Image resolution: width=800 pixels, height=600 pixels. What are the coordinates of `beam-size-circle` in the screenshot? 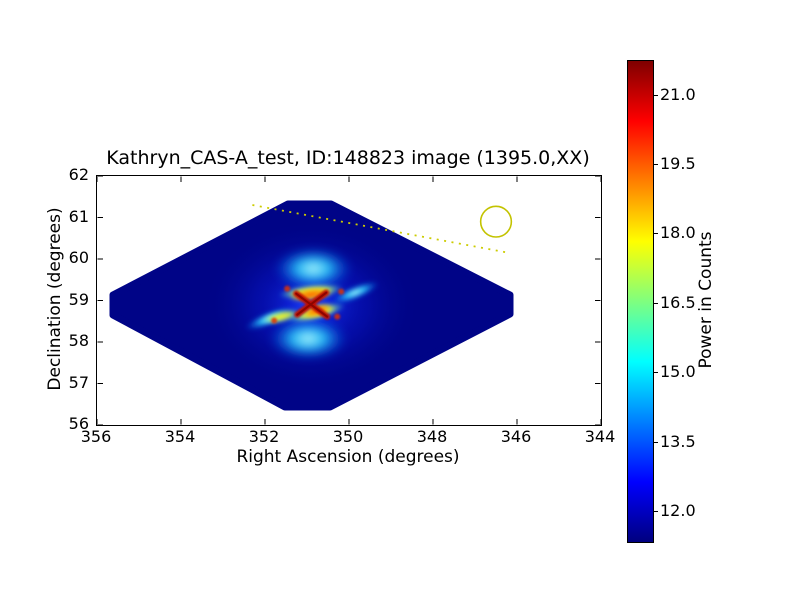 It's located at (496, 221).